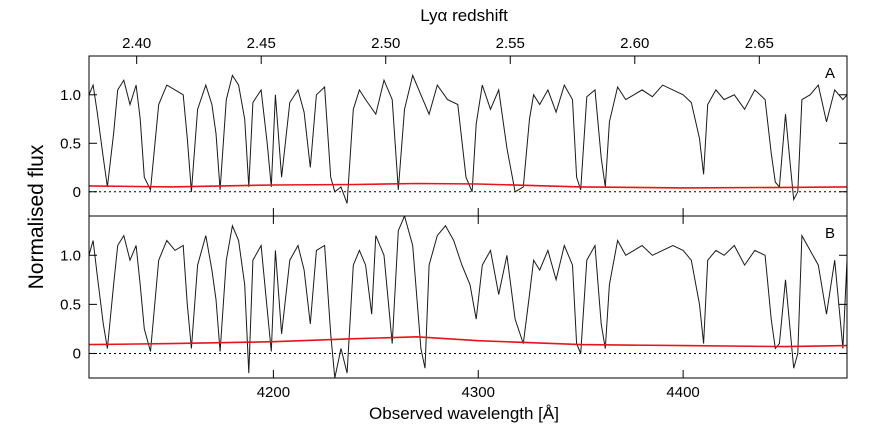 The width and height of the screenshot is (872, 436). What do you see at coordinates (759, 43) in the screenshot?
I see `top-tick-label: 2.65` at bounding box center [759, 43].